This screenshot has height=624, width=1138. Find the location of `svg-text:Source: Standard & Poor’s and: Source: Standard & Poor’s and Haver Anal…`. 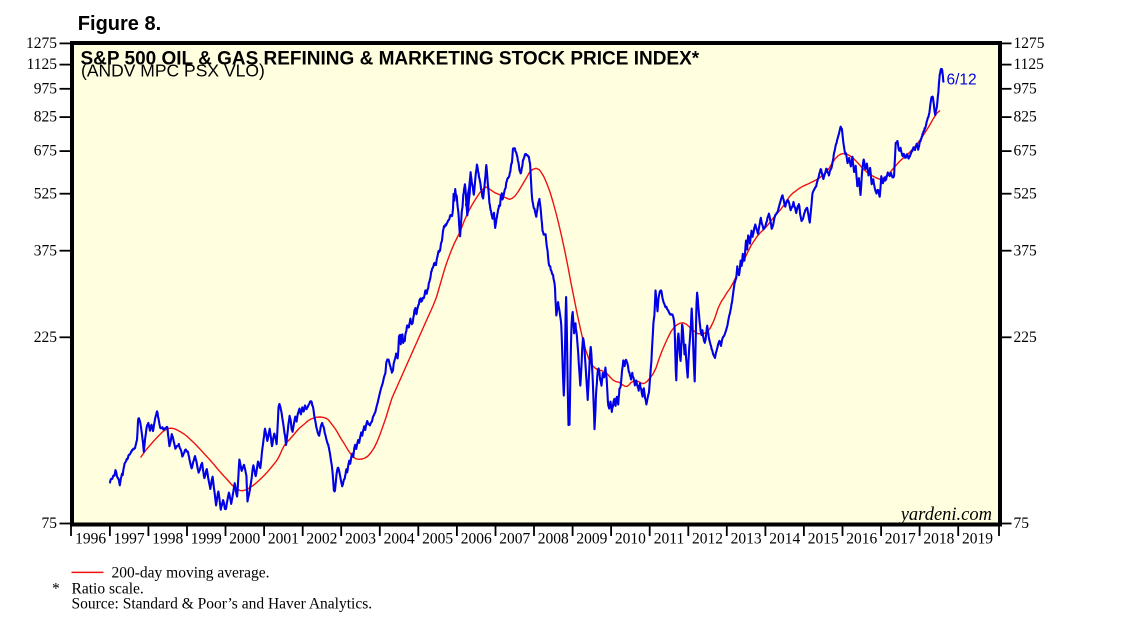

svg-text:Source: Standard & Poor’s and: Source: Standard & Poor’s and Haver Anal… is located at coordinates (222, 603).